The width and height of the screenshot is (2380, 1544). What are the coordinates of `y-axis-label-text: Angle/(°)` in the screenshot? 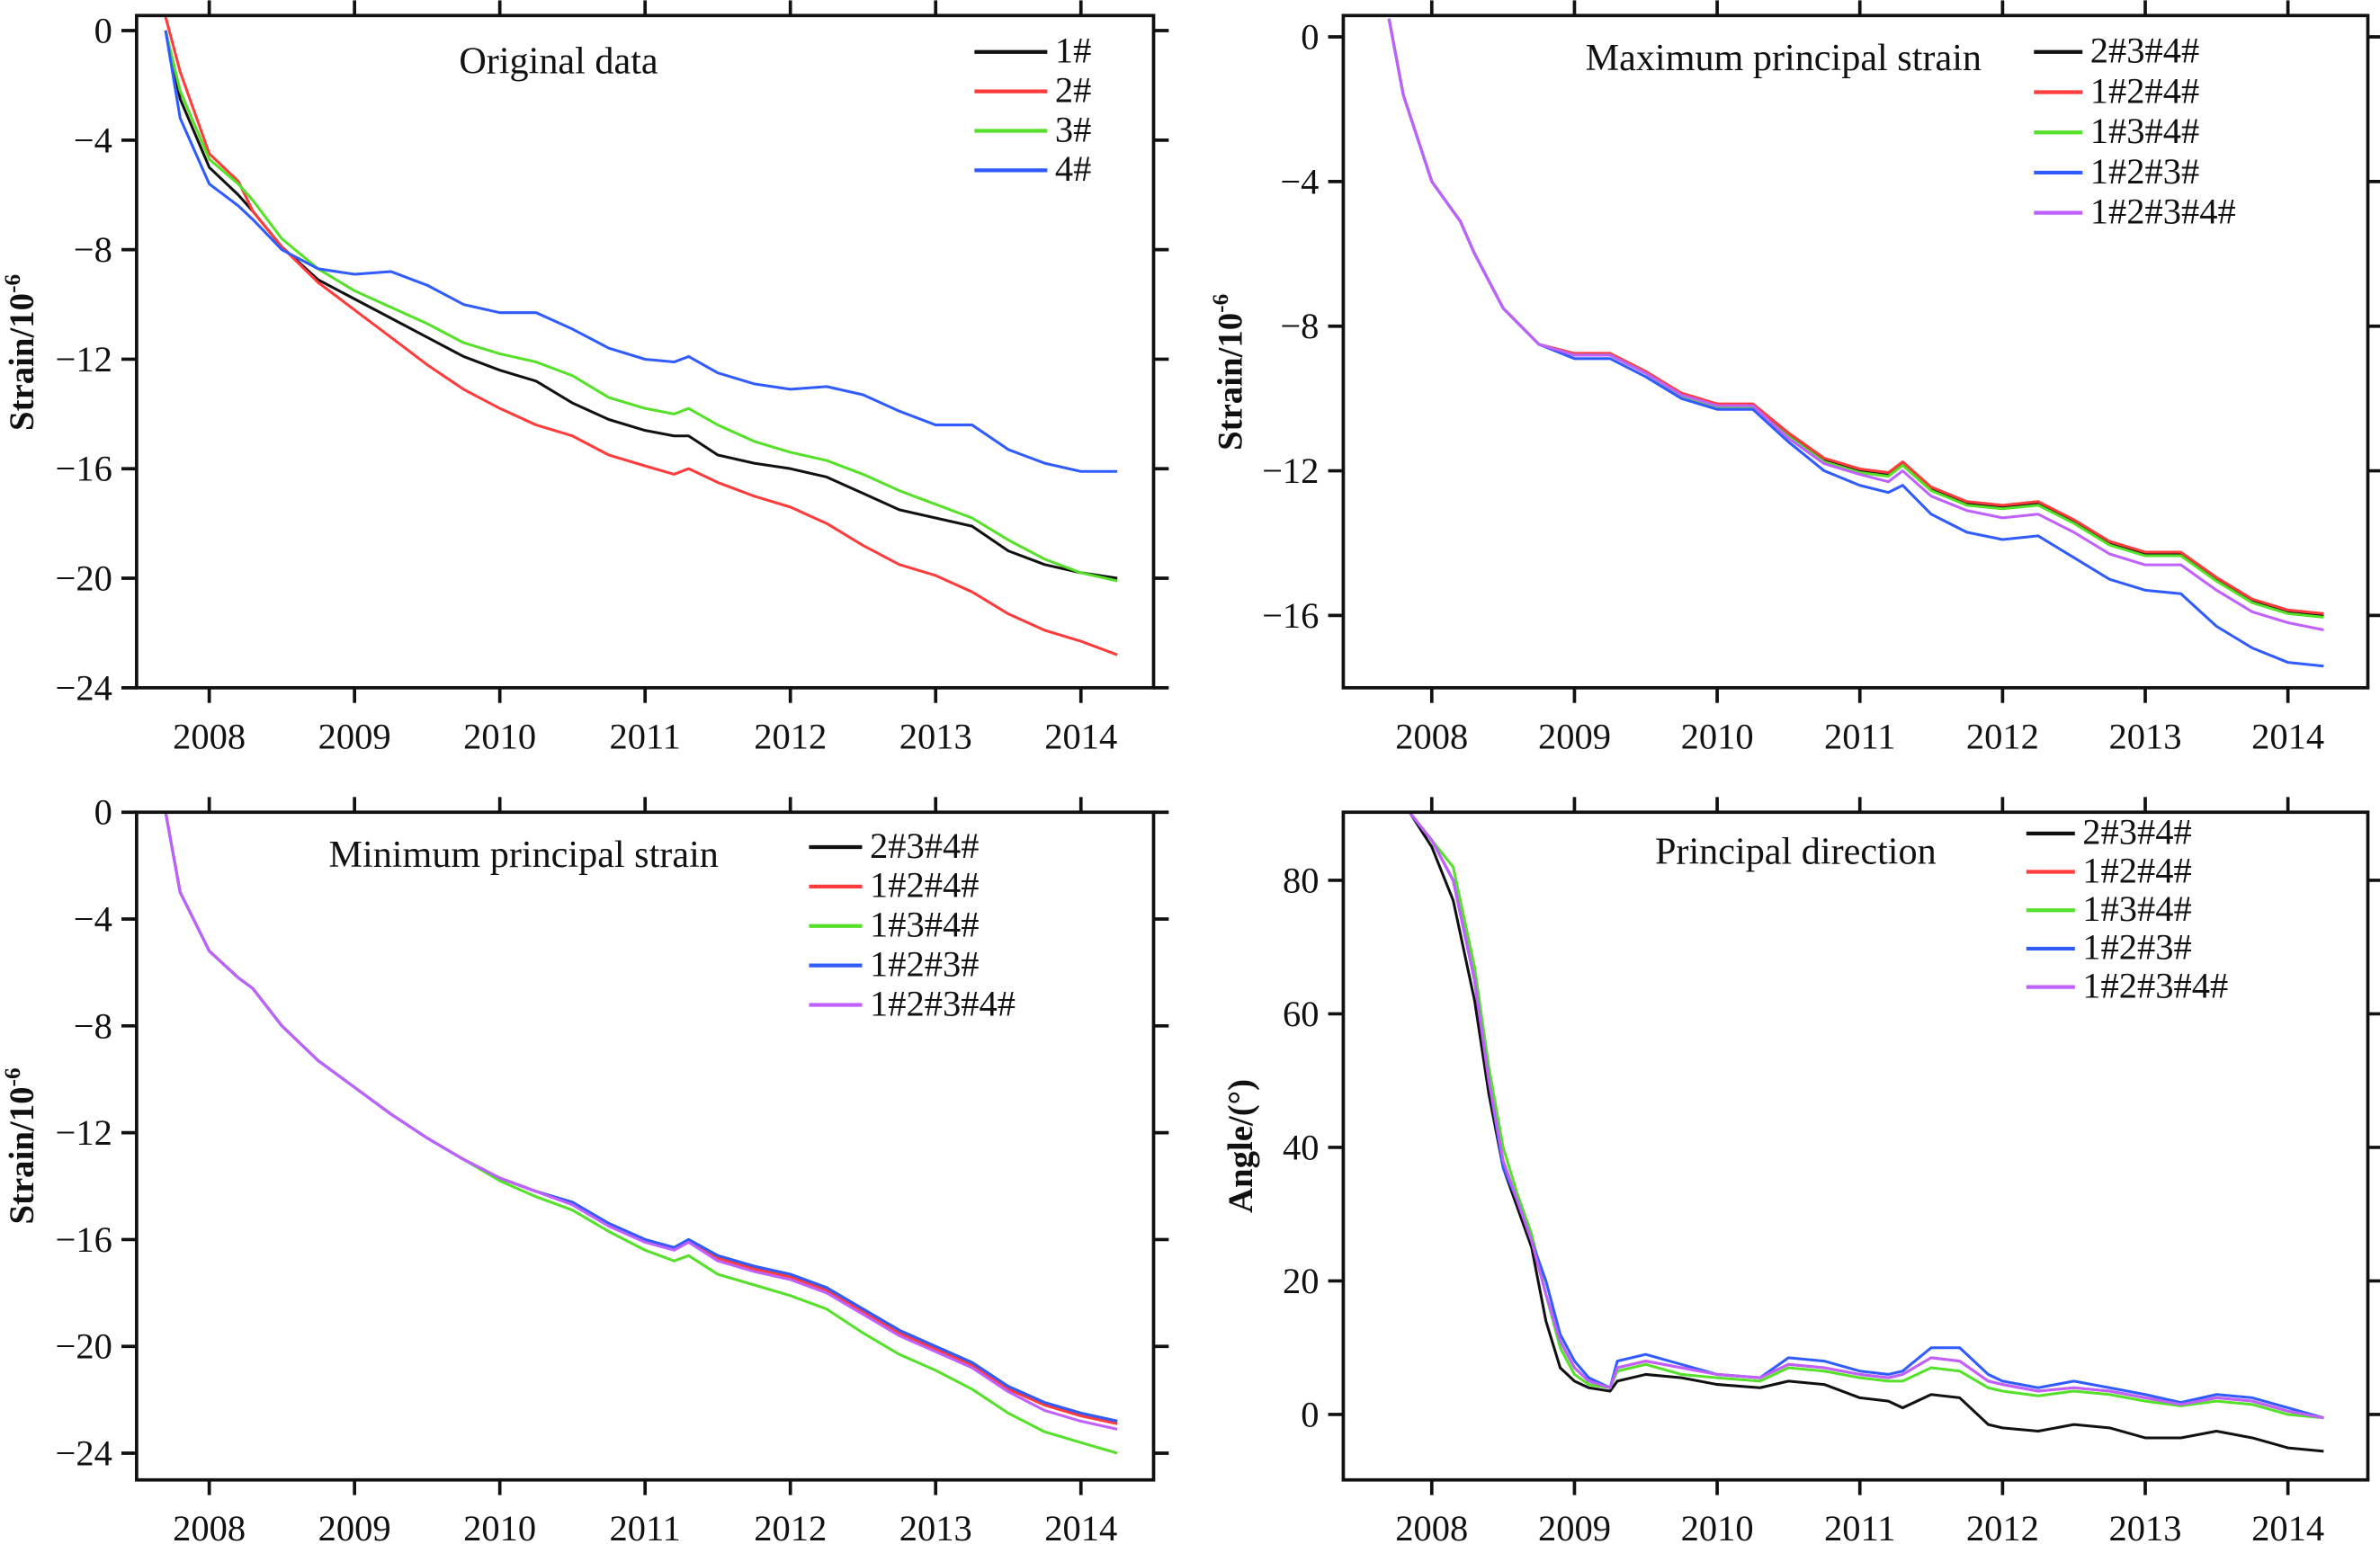 It's located at (1240, 1146).